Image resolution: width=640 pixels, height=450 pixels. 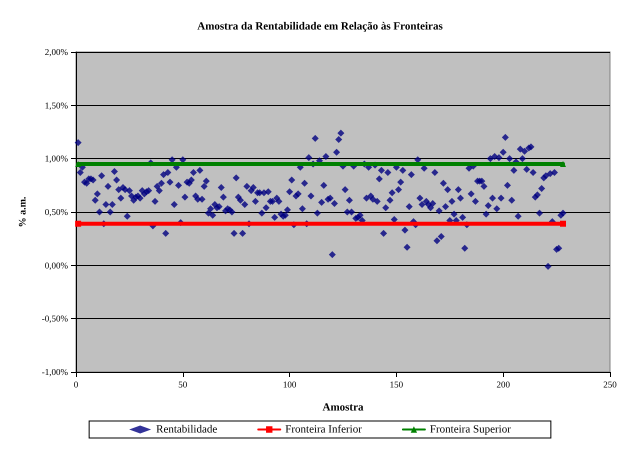 What do you see at coordinates (183, 385) in the screenshot?
I see `x-tick-label: 50` at bounding box center [183, 385].